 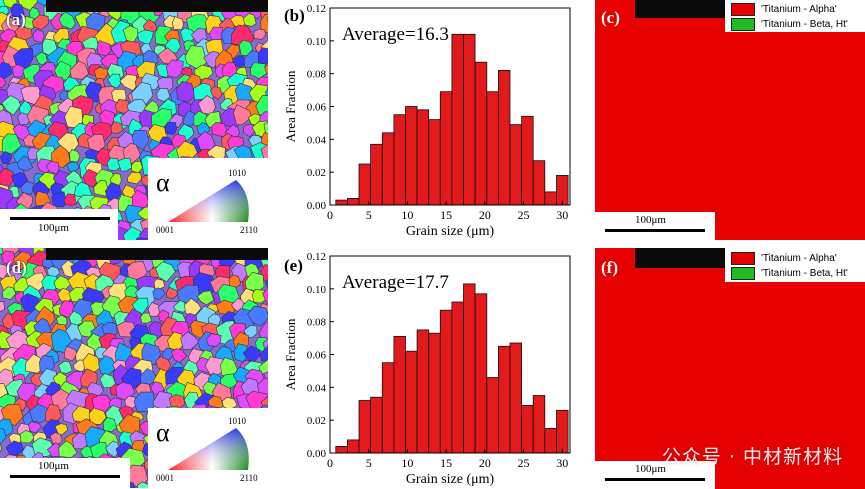 What do you see at coordinates (294, 15) in the screenshot?
I see `panel-label-b: (b)` at bounding box center [294, 15].